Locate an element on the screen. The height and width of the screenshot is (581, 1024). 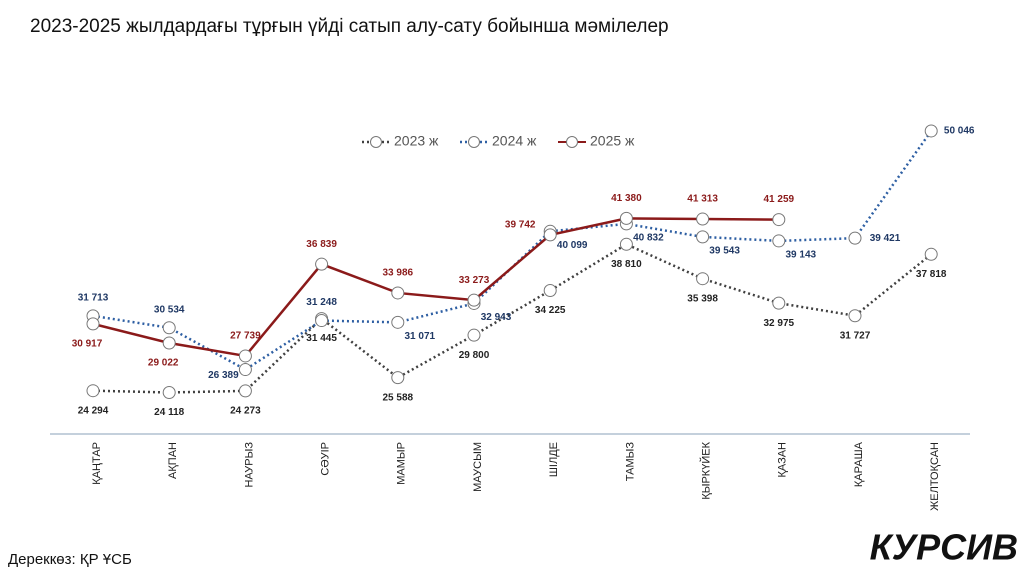
data-label: 39 543 is located at coordinates (724, 251).